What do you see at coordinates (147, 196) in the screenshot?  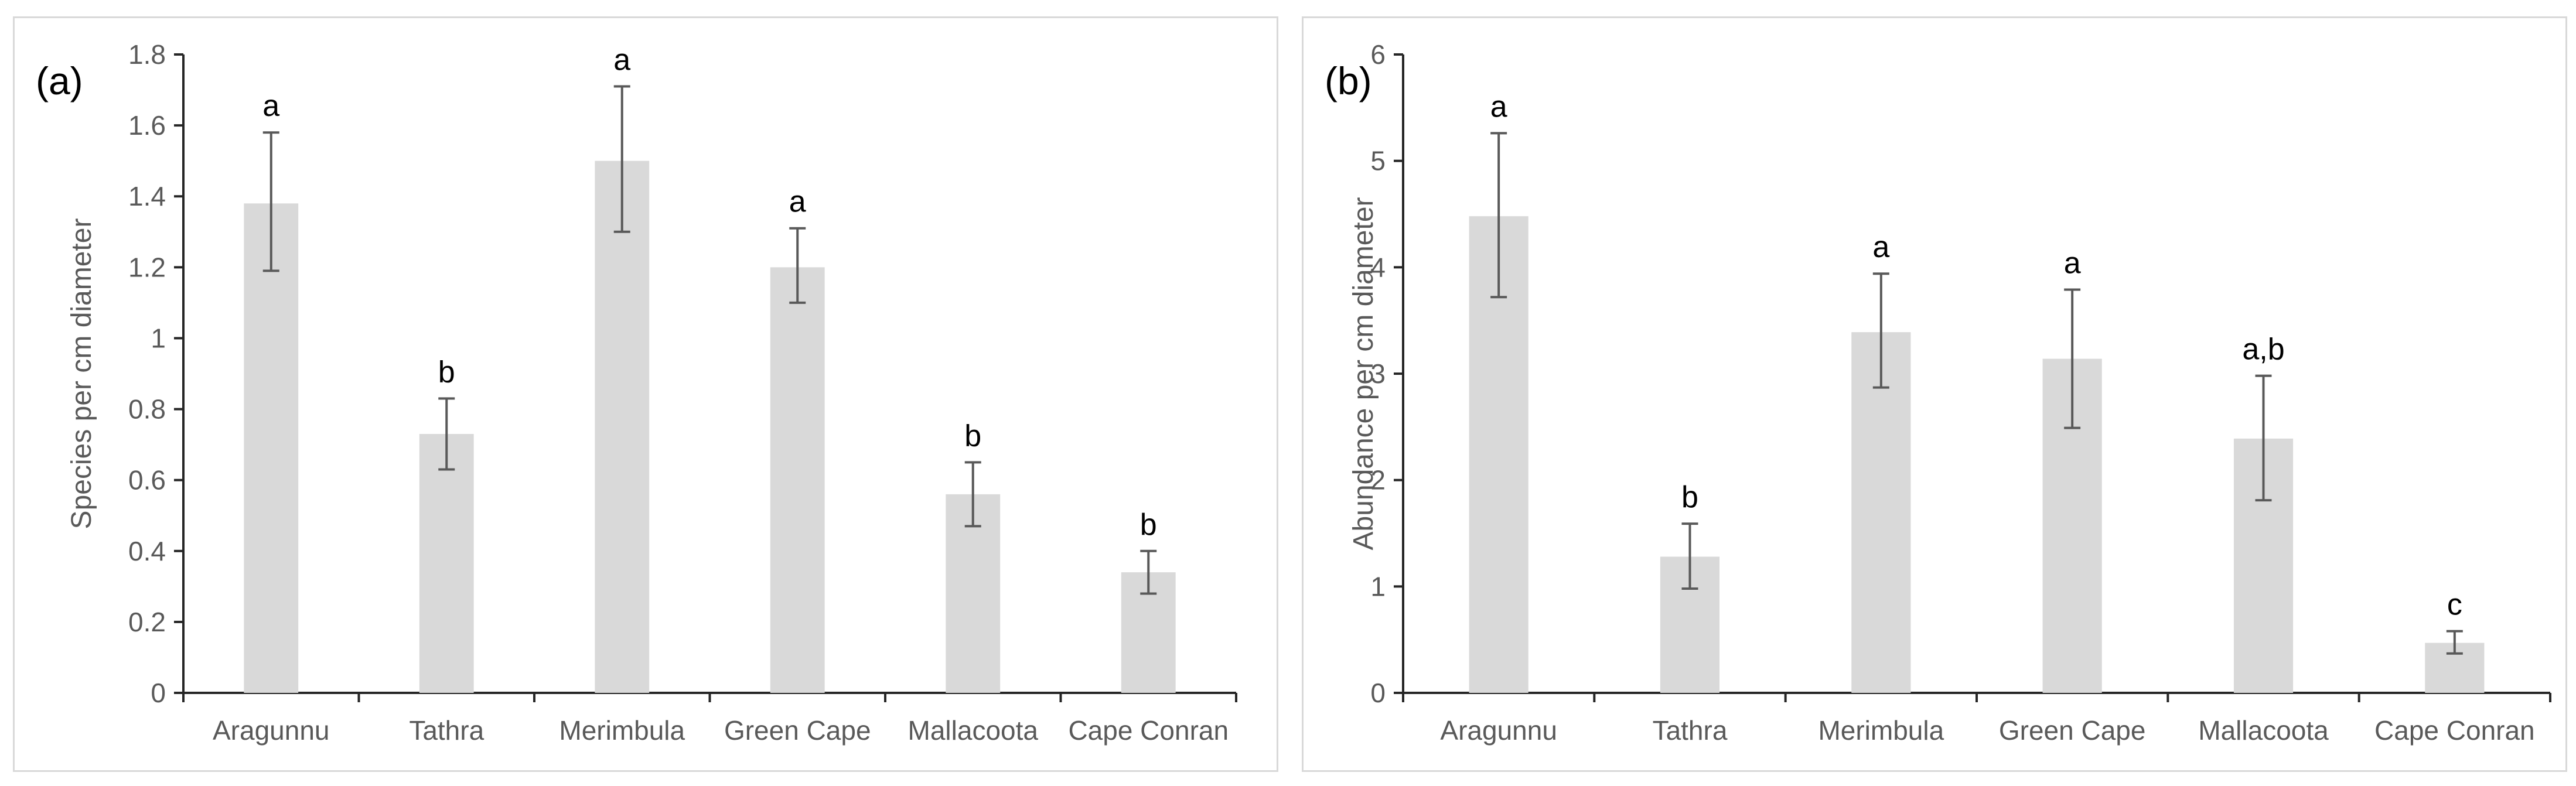 I see `y-tick-label: 1.4` at bounding box center [147, 196].